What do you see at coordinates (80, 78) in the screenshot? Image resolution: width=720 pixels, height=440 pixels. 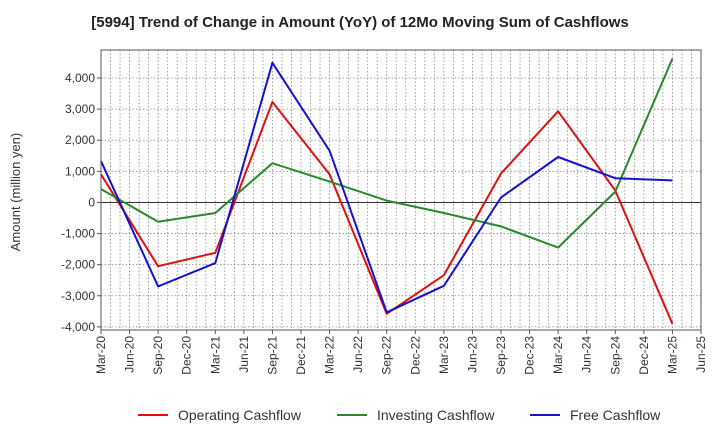 I see `y-tick-label: 4,000` at bounding box center [80, 78].